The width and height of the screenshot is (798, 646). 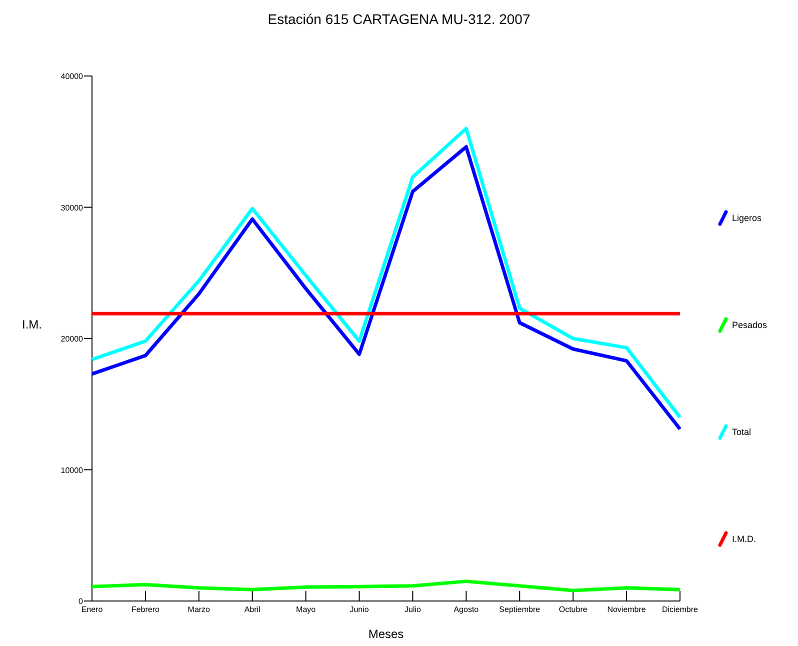 What do you see at coordinates (32, 325) in the screenshot?
I see `y-axis-title: I.M.` at bounding box center [32, 325].